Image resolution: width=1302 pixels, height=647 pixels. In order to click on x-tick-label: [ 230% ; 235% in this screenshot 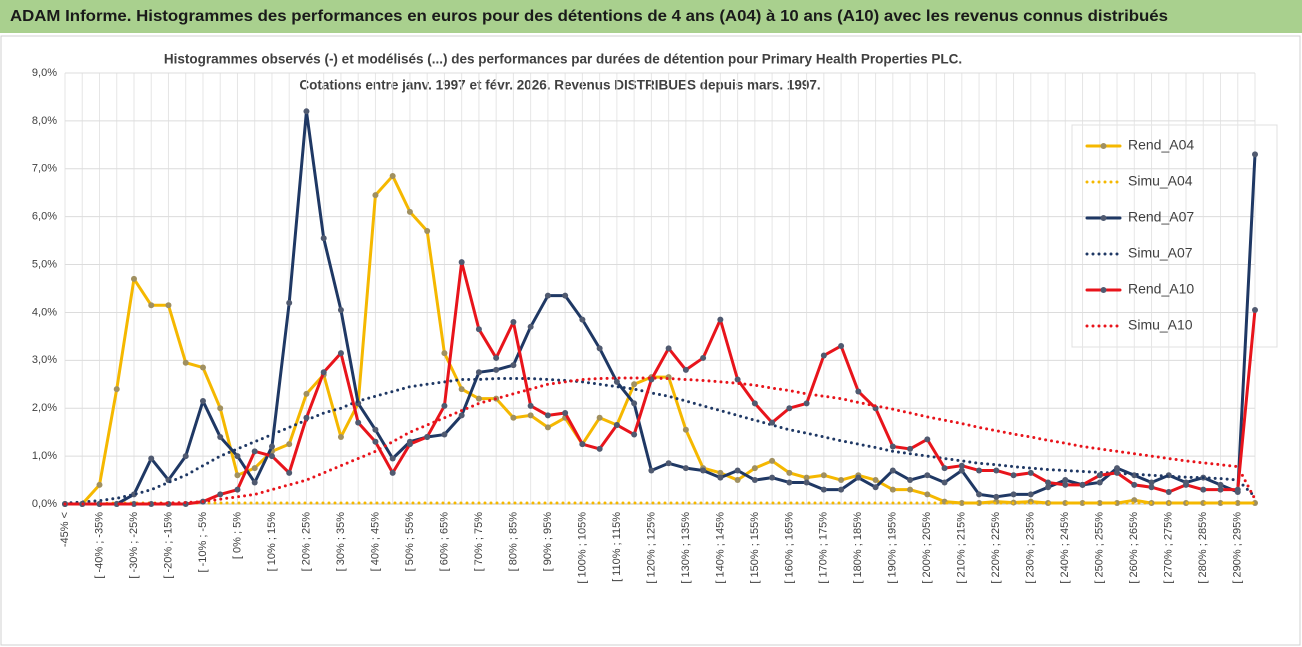, I will do `click(1031, 548)`.